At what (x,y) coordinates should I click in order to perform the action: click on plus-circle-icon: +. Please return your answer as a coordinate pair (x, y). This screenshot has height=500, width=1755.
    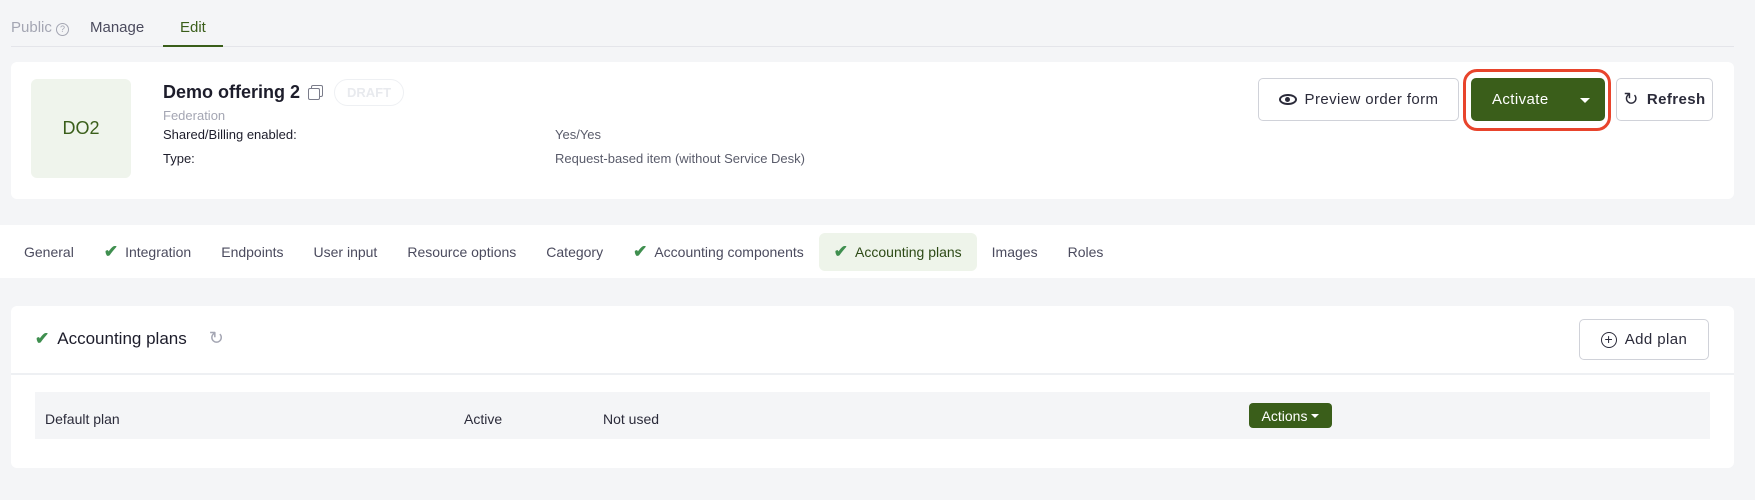
    Looking at the image, I should click on (1608, 339).